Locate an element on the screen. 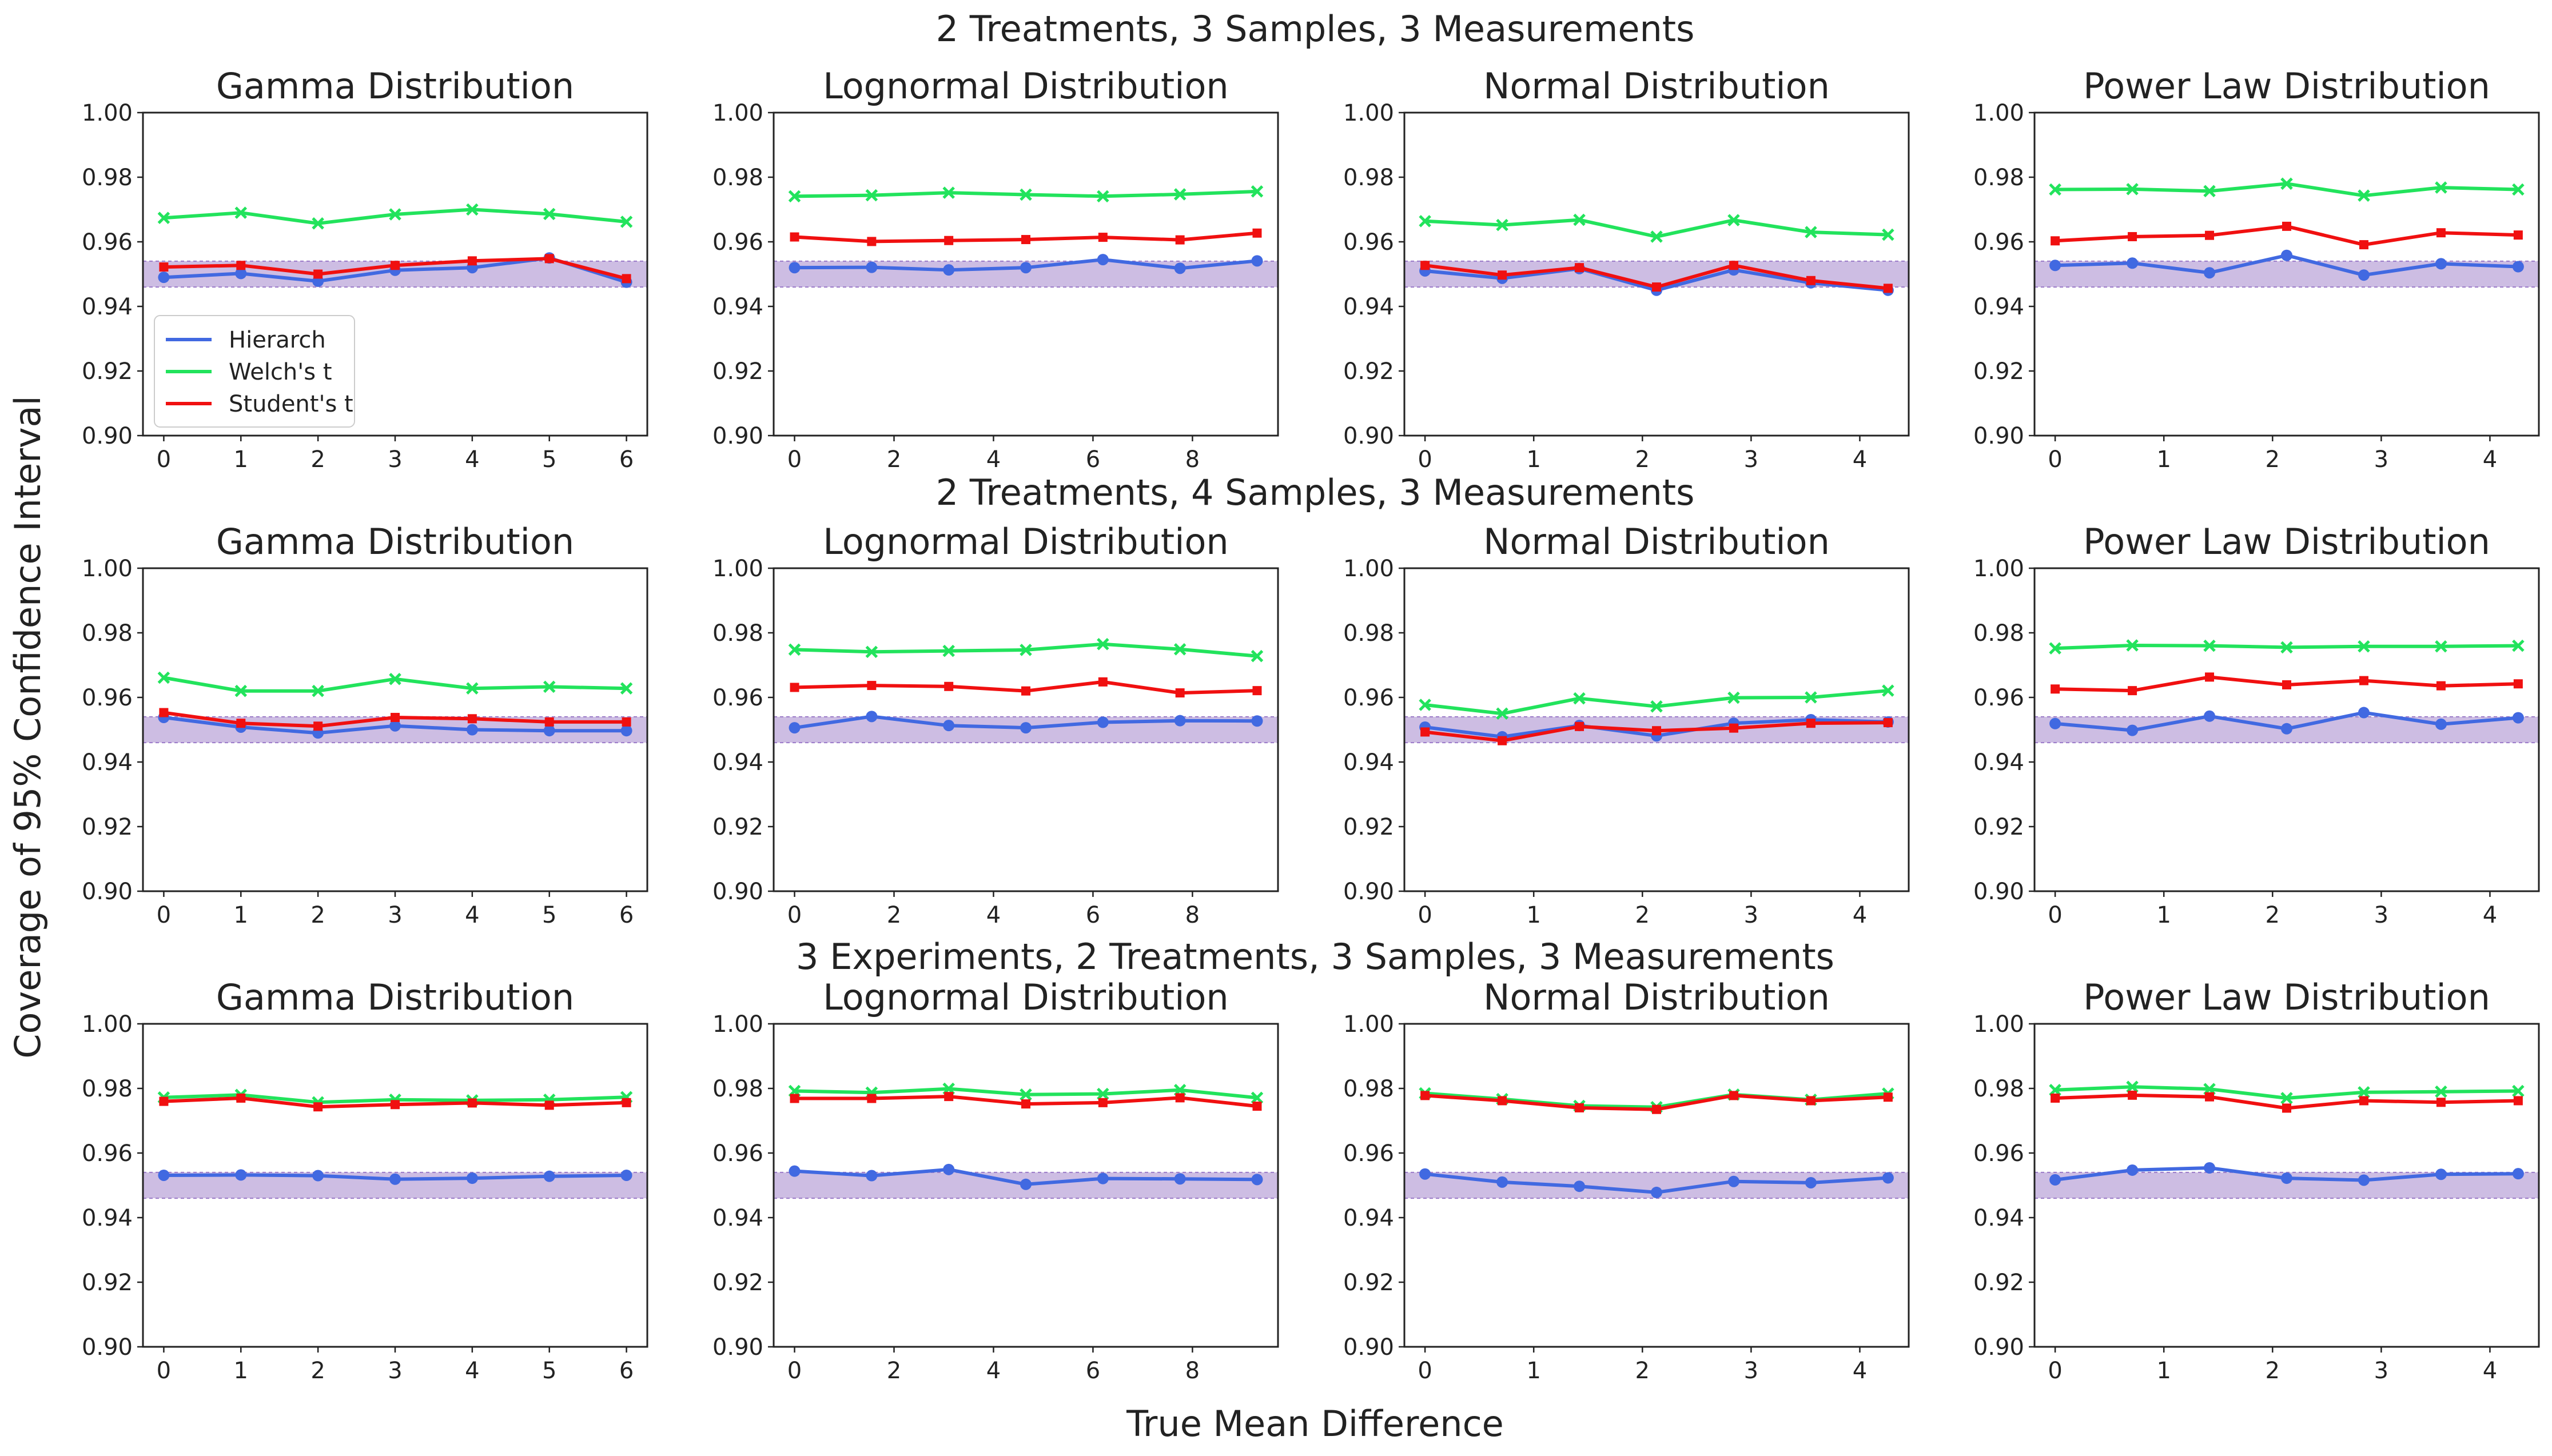 The height and width of the screenshot is (1456, 2552). row-title-0: 2 Treatments, 3 Samples, 3 Measurements is located at coordinates (1315, 29).